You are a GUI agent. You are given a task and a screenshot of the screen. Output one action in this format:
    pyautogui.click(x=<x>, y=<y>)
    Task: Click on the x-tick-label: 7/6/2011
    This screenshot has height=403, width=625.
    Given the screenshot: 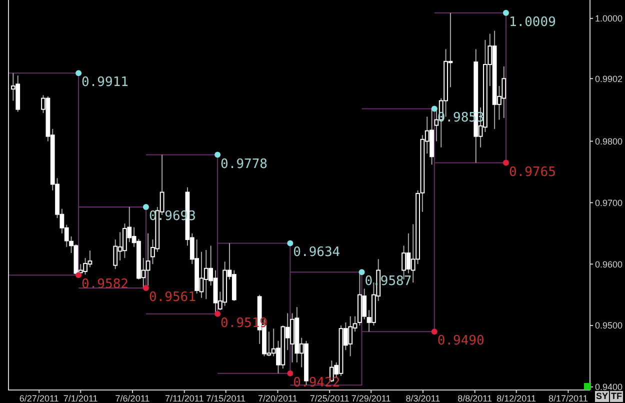 What is the action you would take?
    pyautogui.click(x=132, y=398)
    